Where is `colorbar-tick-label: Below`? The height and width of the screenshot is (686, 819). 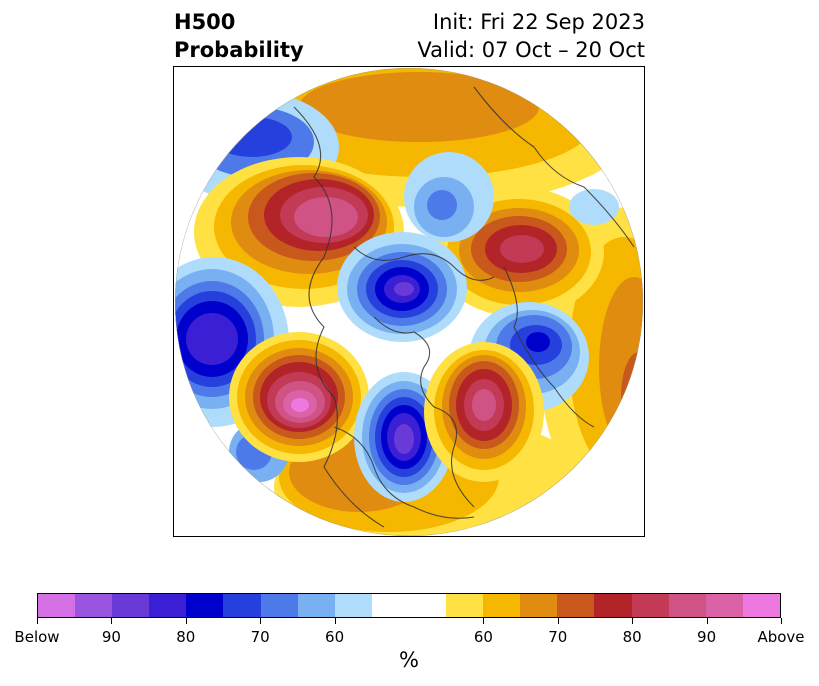 colorbar-tick-label: Below is located at coordinates (37, 637).